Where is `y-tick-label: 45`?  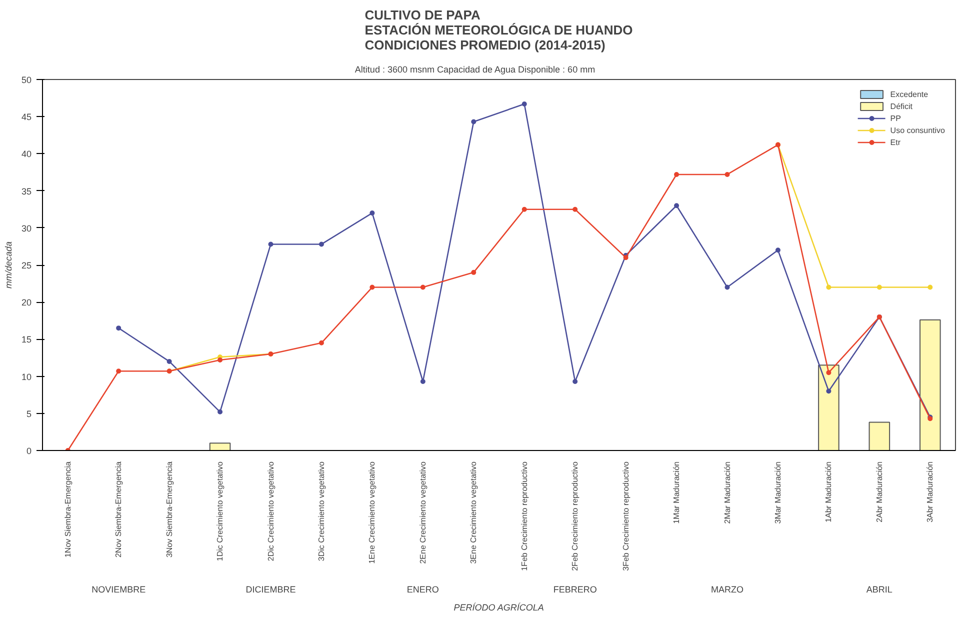
y-tick-label: 45 is located at coordinates (26, 117).